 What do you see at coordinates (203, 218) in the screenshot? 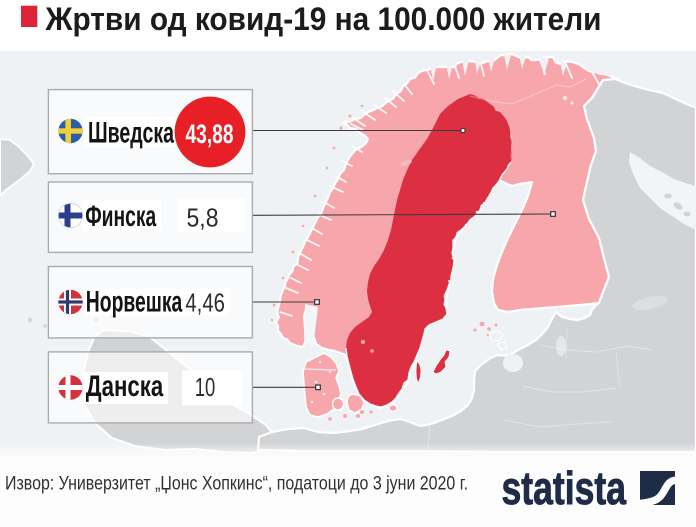
I see `svg-text: 5,8` at bounding box center [203, 218].